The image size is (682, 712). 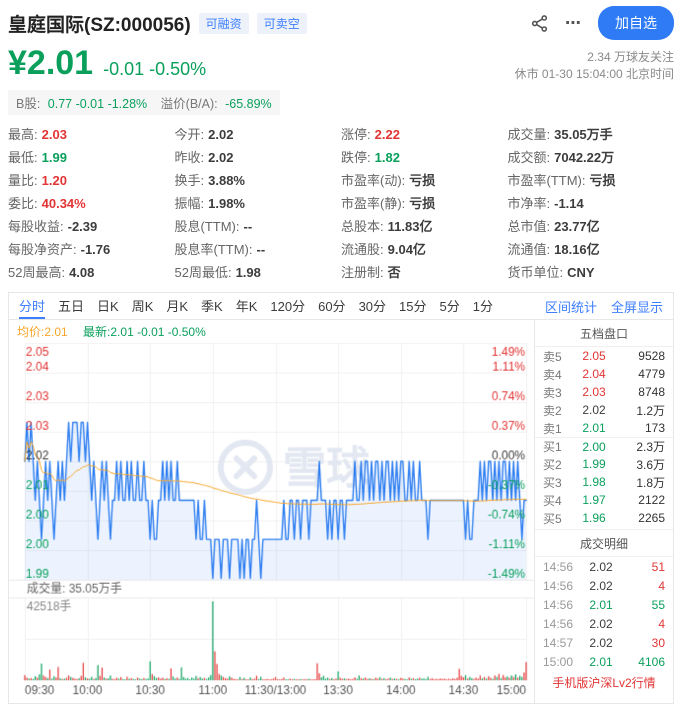 What do you see at coordinates (54, 134) in the screenshot?
I see `stat-value: 2.03` at bounding box center [54, 134].